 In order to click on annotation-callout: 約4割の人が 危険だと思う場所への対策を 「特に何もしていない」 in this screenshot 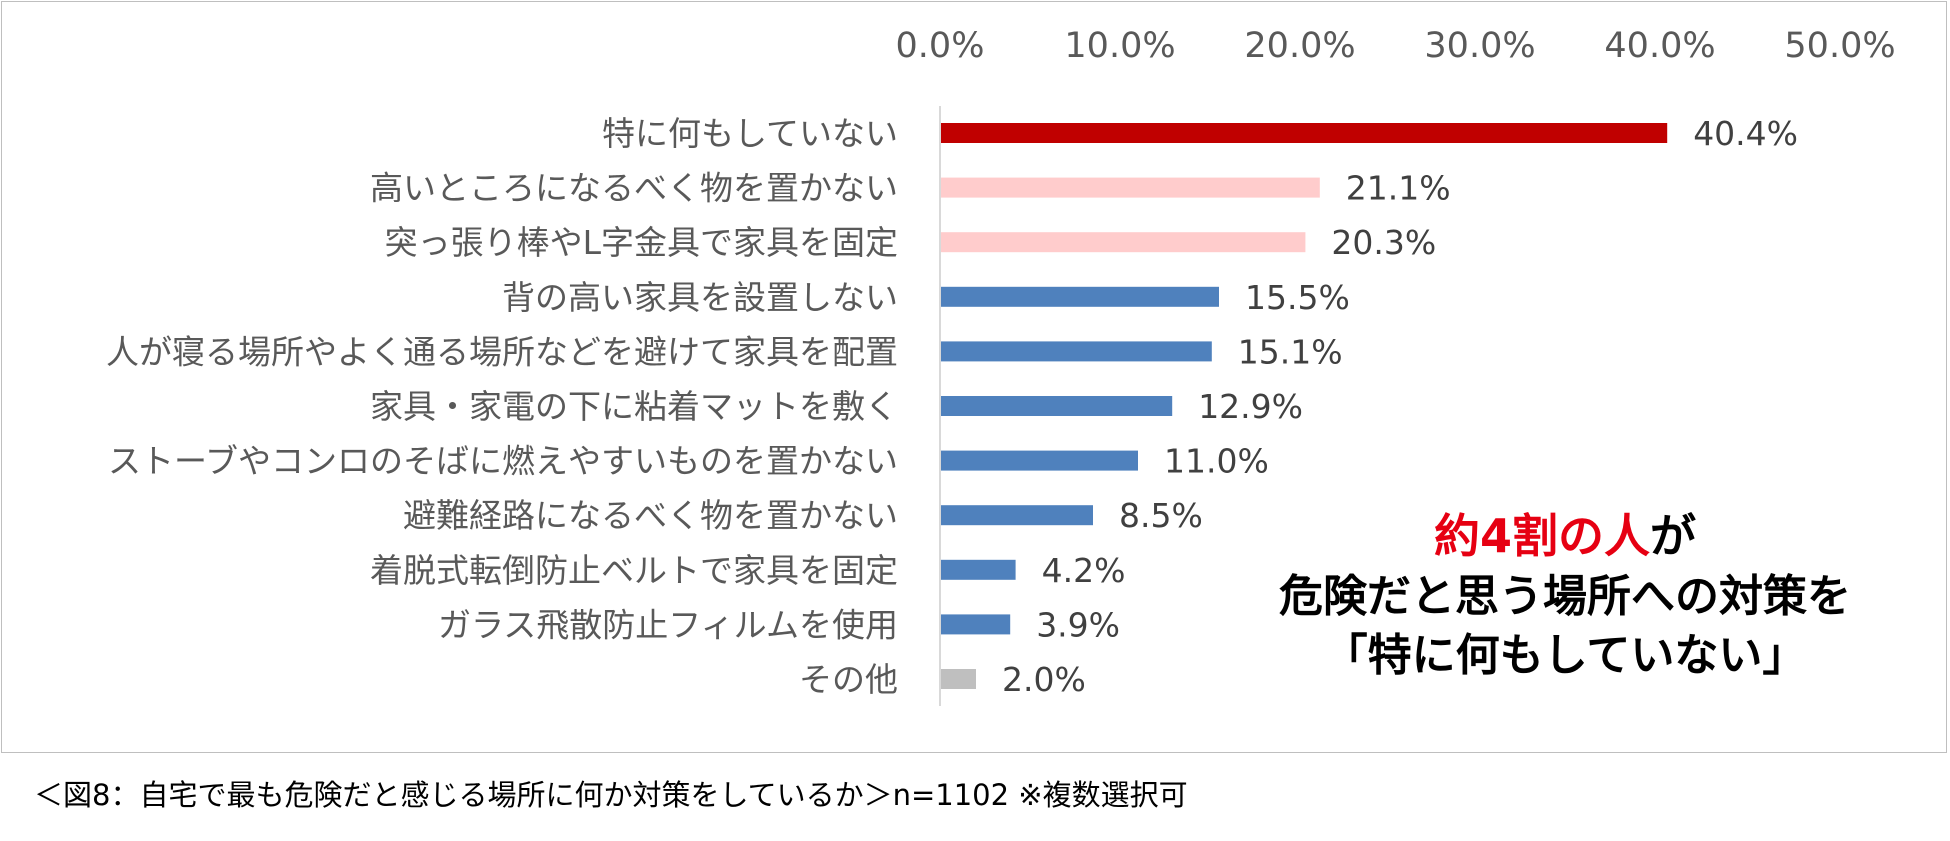, I will do `click(1565, 595)`.